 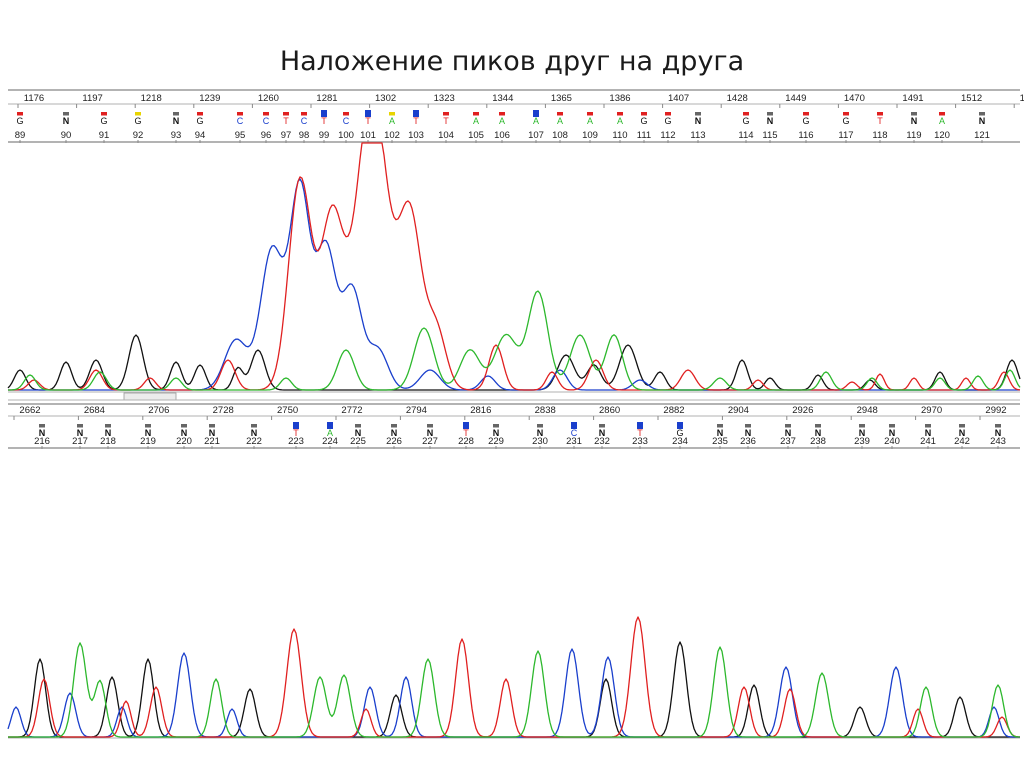 I want to click on scan-tick-label: 2838, so click(x=545, y=410).